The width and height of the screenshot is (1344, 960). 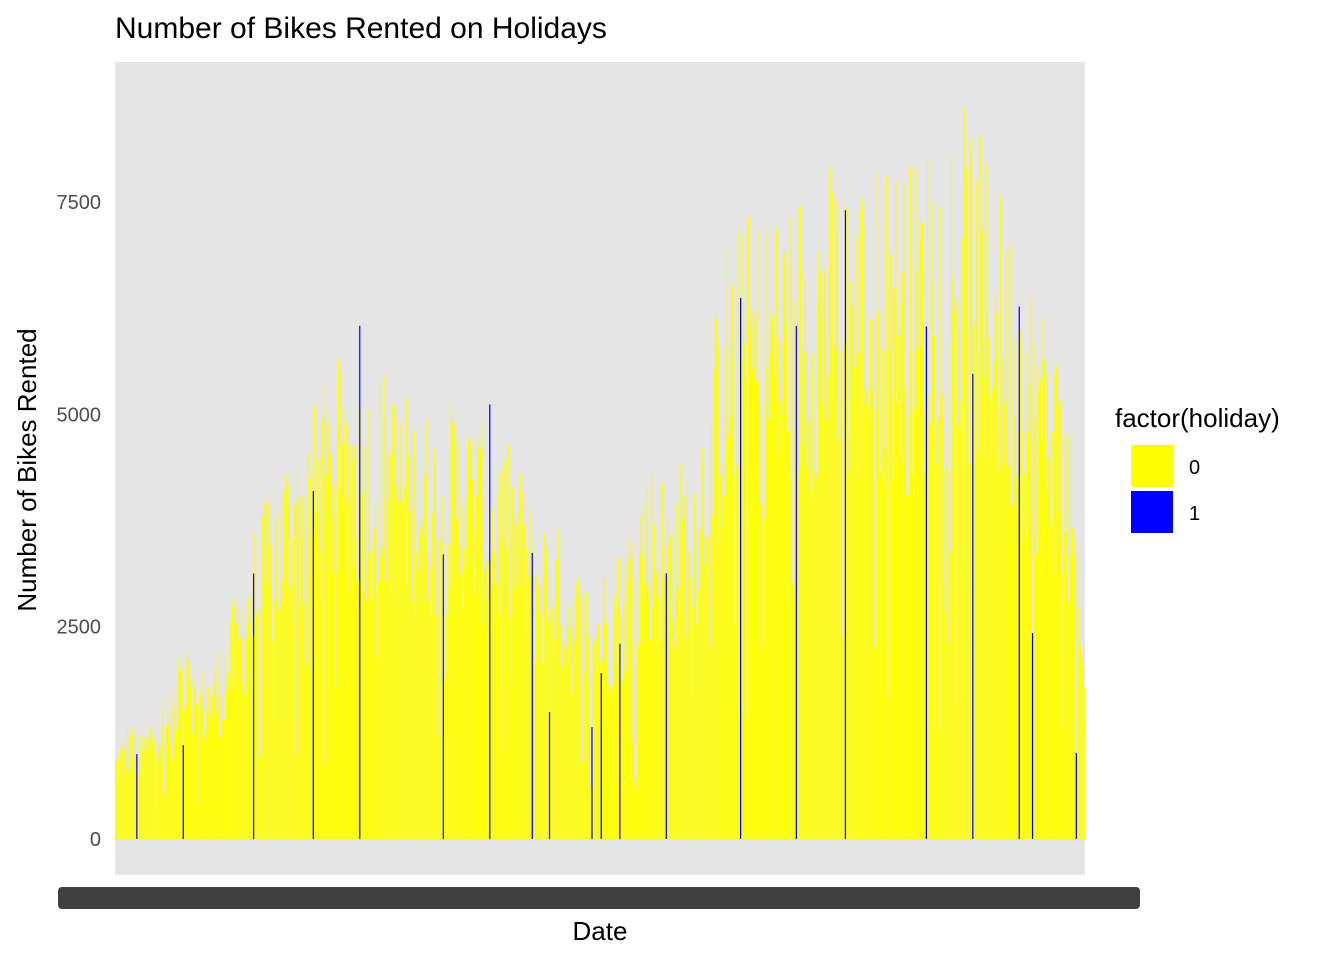 I want to click on y-tick-label: 0, so click(x=95, y=840).